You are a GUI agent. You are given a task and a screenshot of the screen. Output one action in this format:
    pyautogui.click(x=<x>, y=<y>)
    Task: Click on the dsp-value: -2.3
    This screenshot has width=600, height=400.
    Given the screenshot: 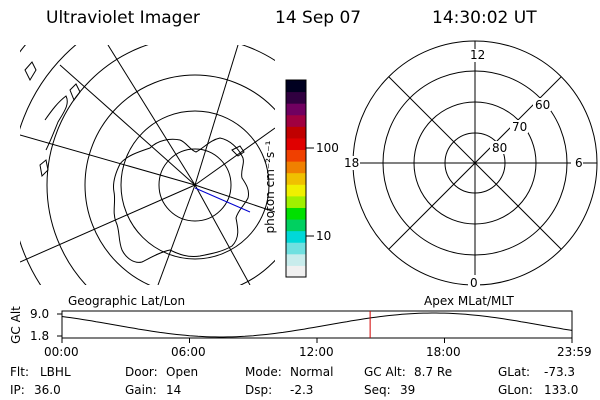 What is the action you would take?
    pyautogui.click(x=302, y=390)
    